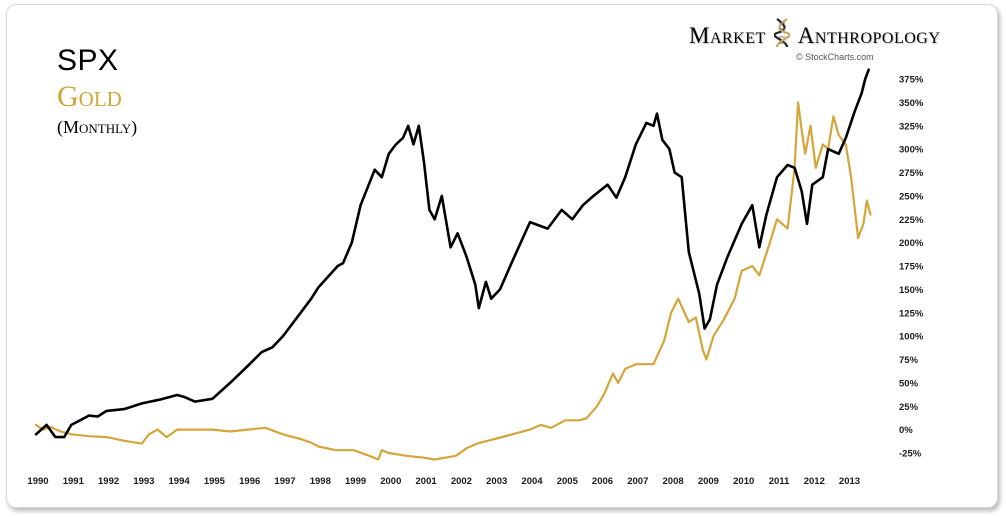 Image resolution: width=1006 pixels, height=517 pixels. What do you see at coordinates (108, 481) in the screenshot?
I see `x-tick-label: 1992` at bounding box center [108, 481].